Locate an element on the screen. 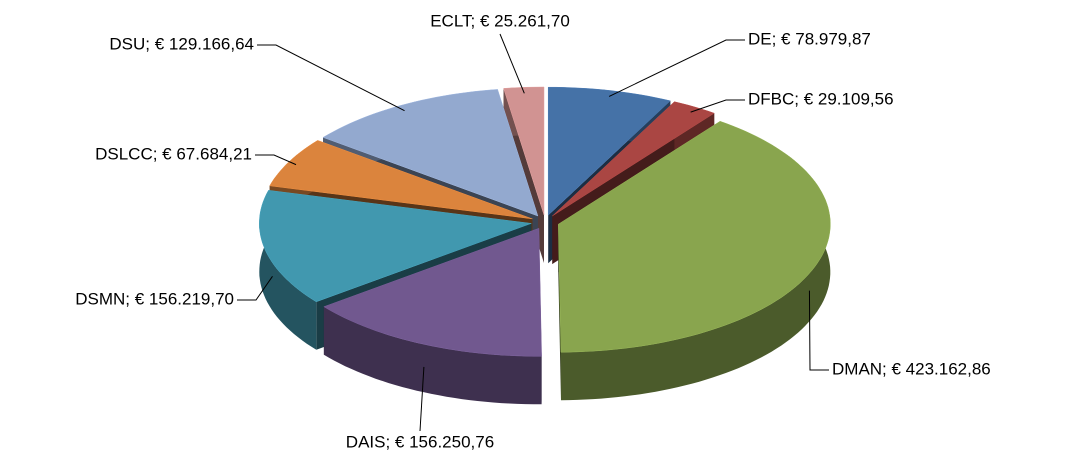  data-label: DMAN; € 423.162,86 is located at coordinates (911, 368).